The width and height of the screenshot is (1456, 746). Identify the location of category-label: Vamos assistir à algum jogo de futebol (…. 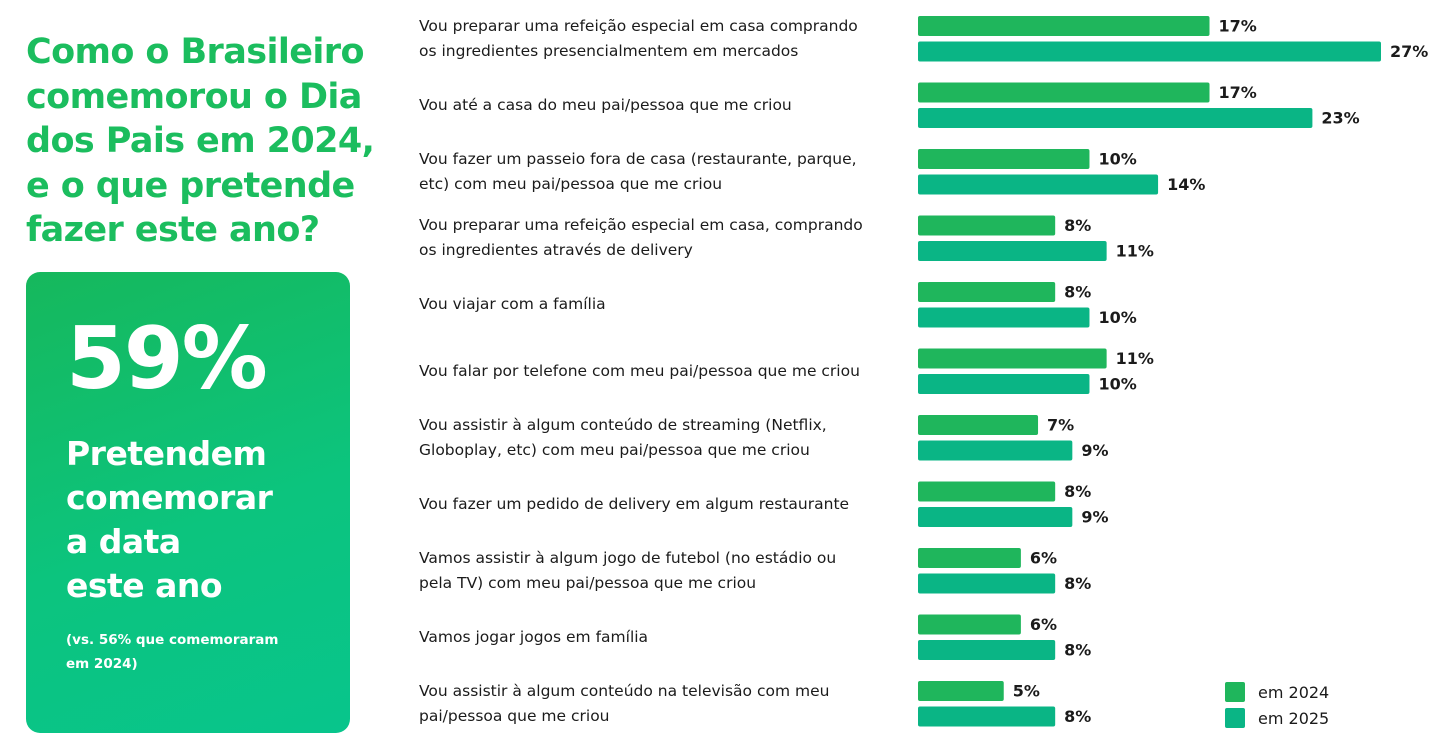
(664, 571).